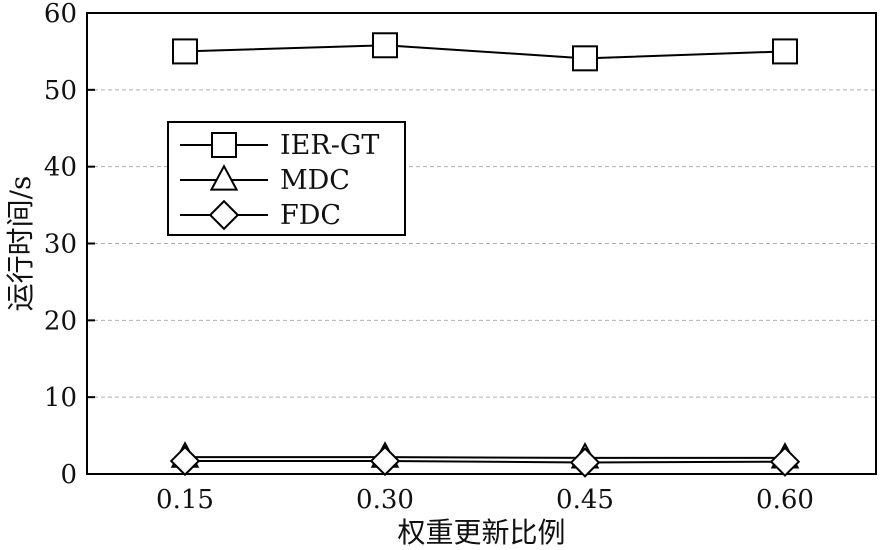 The height and width of the screenshot is (550, 884). What do you see at coordinates (481, 532) in the screenshot?
I see `x-axis-title: 权重更新比例` at bounding box center [481, 532].